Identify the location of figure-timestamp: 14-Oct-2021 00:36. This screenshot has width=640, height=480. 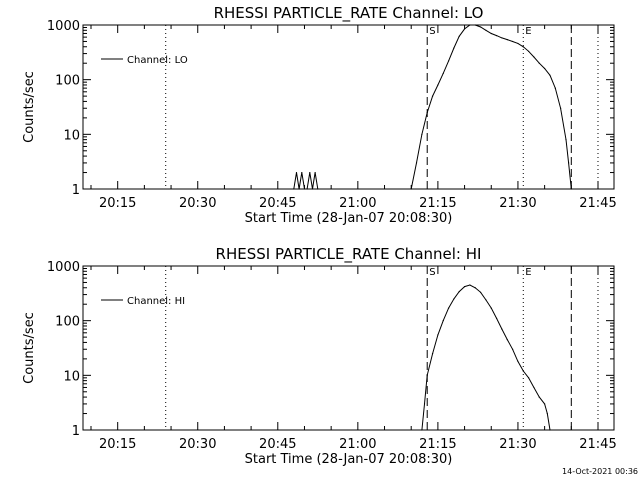
(600, 471).